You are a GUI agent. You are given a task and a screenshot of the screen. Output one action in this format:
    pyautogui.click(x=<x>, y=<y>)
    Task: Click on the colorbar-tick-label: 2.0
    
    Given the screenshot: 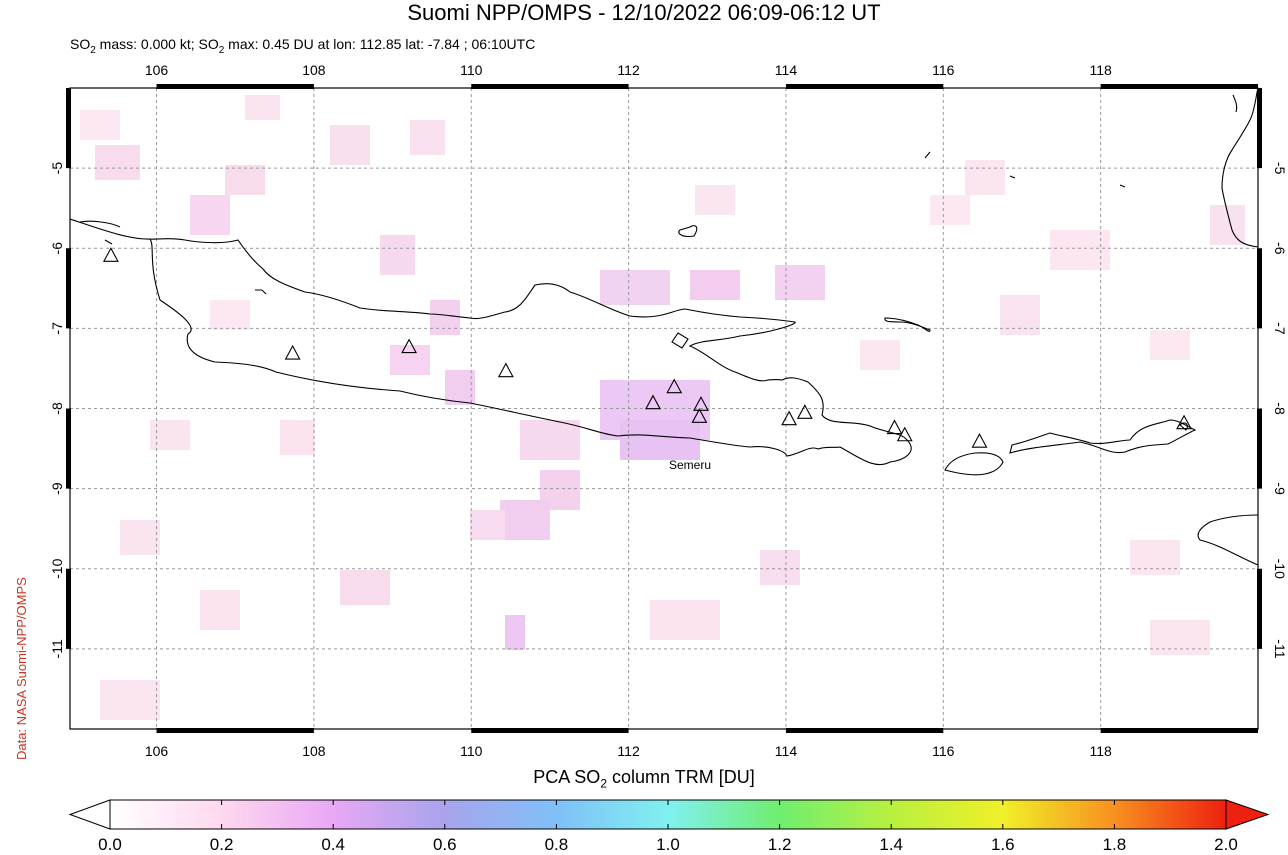 What is the action you would take?
    pyautogui.click(x=1226, y=844)
    